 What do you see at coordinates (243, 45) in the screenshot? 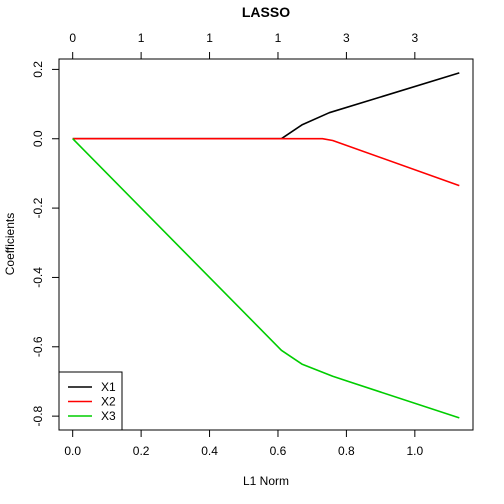
I see `top-axis: 0 1 1 1 3 3` at bounding box center [243, 45].